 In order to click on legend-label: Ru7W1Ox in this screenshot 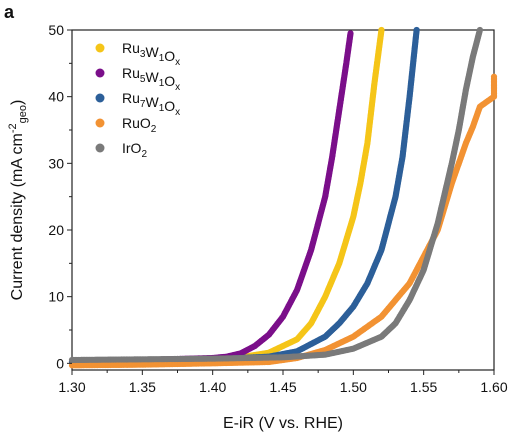, I will do `click(151, 104)`.